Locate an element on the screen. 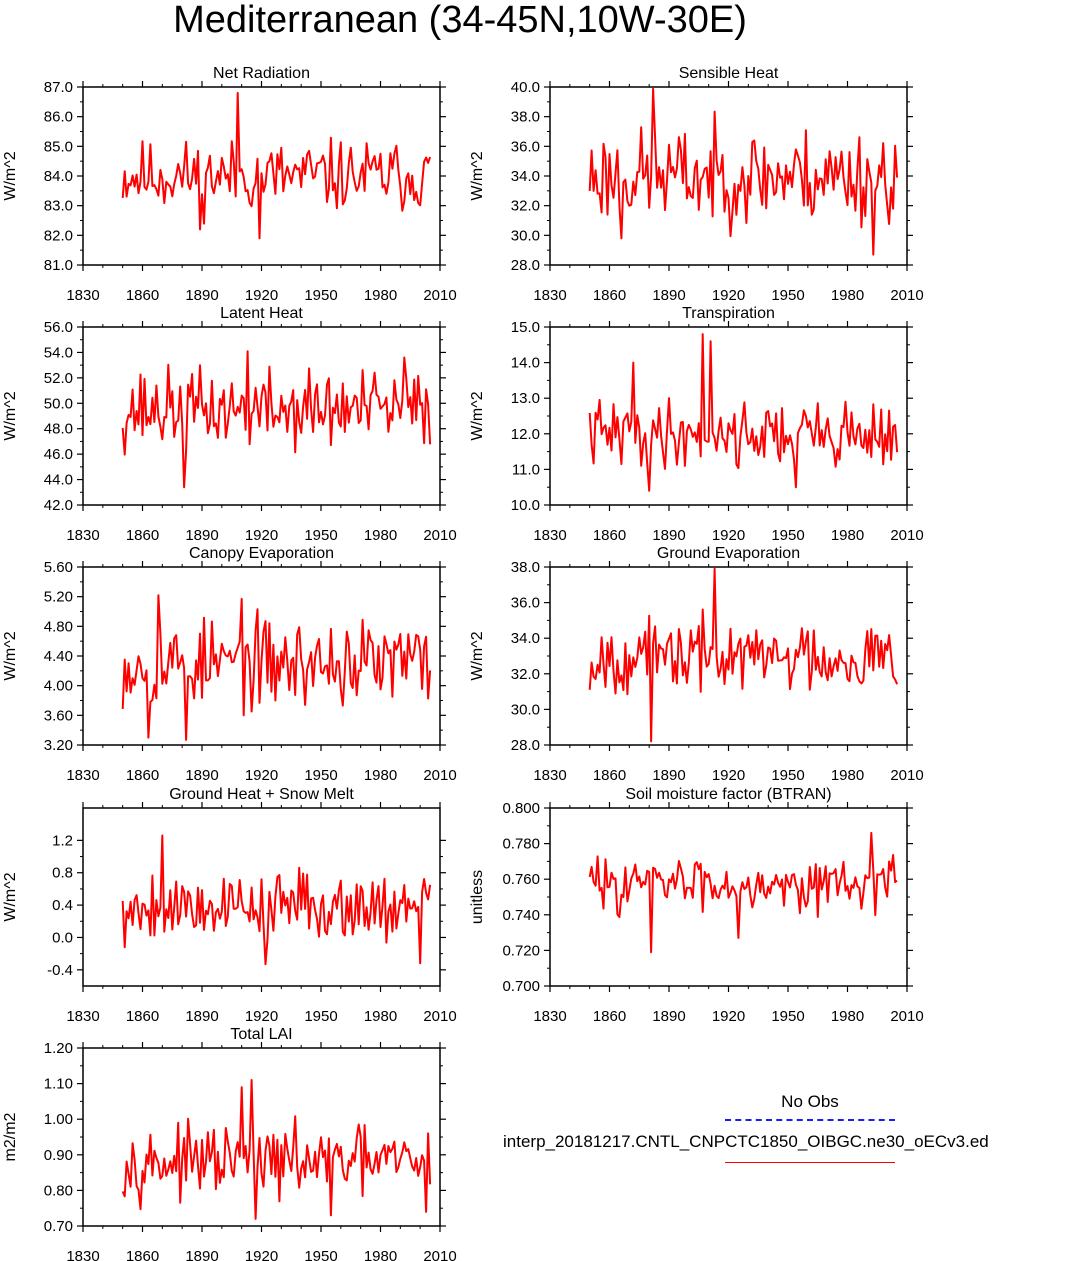 The width and height of the screenshot is (1074, 1261). plot-frame is located at coordinates (728, 416).